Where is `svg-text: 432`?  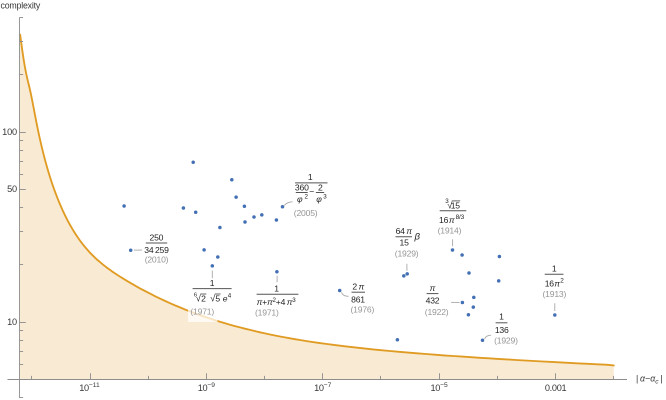
svg-text: 432 is located at coordinates (433, 301).